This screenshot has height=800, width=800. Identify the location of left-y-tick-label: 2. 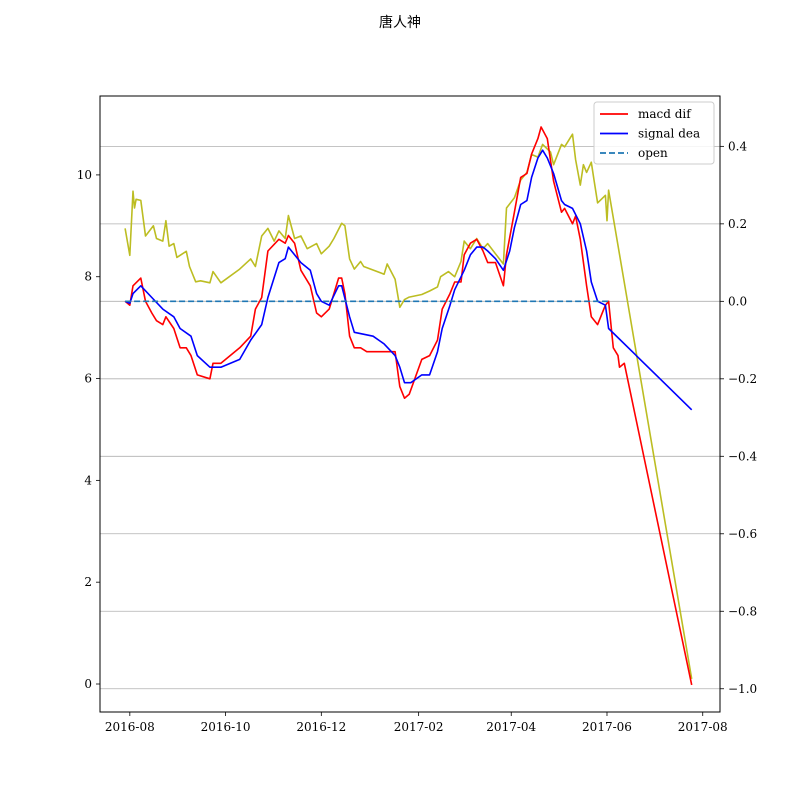
(88, 582).